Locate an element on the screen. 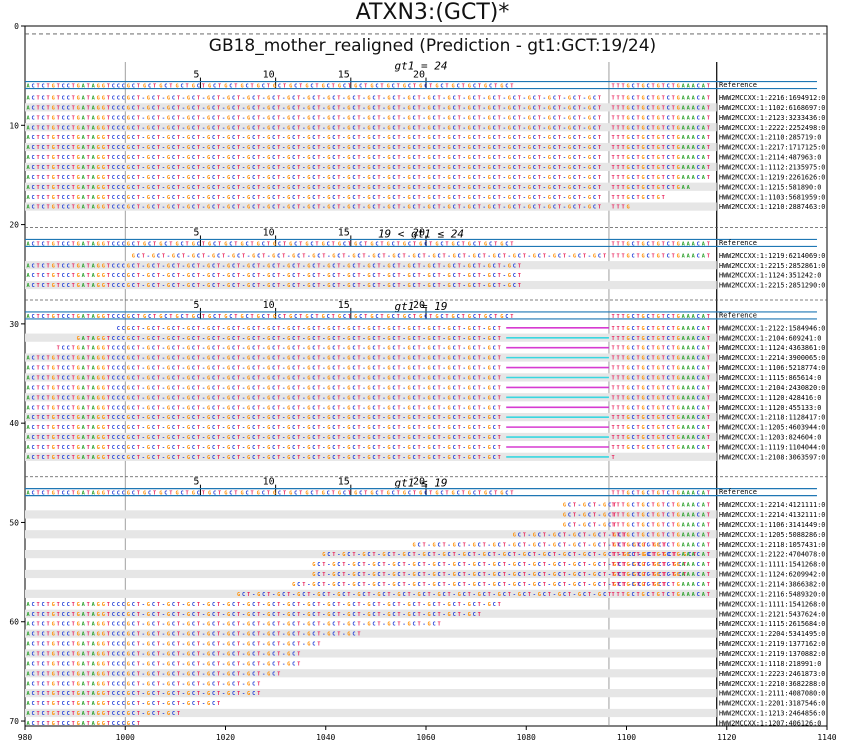  read-name: HWW2MCCXX:1:1111:1541268:0 is located at coordinates (772, 565).